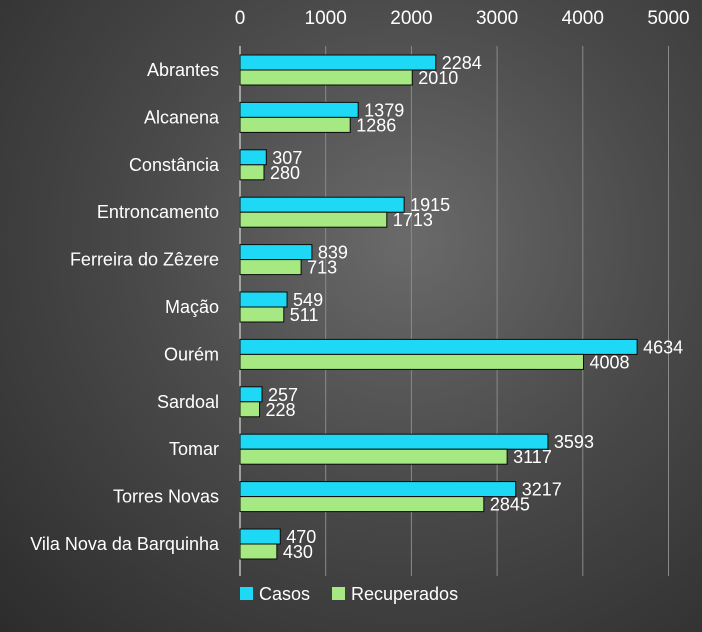  Describe the element at coordinates (158, 212) in the screenshot. I see `category-label: Entroncamento` at that location.